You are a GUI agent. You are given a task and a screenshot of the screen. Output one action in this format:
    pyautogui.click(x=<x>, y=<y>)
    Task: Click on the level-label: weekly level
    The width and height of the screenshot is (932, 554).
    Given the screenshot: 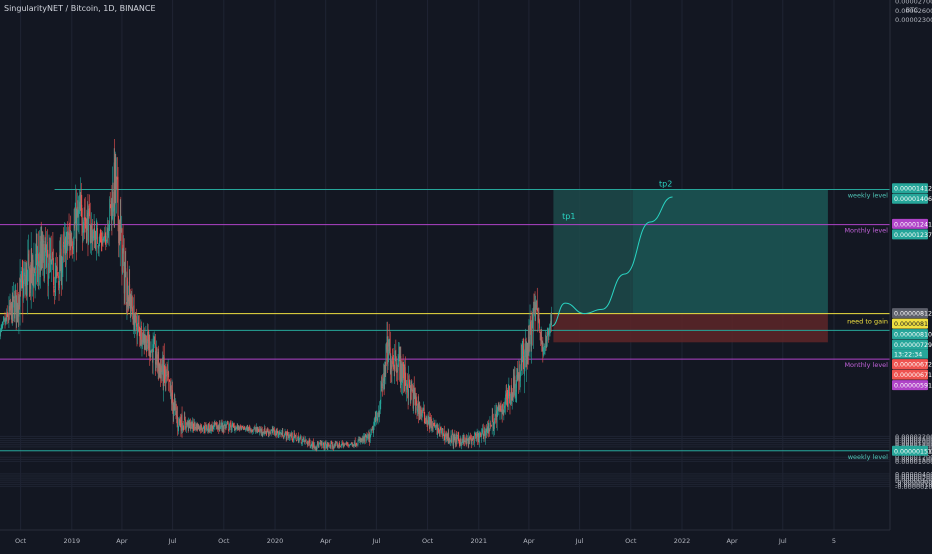 What is the action you would take?
    pyautogui.click(x=868, y=457)
    